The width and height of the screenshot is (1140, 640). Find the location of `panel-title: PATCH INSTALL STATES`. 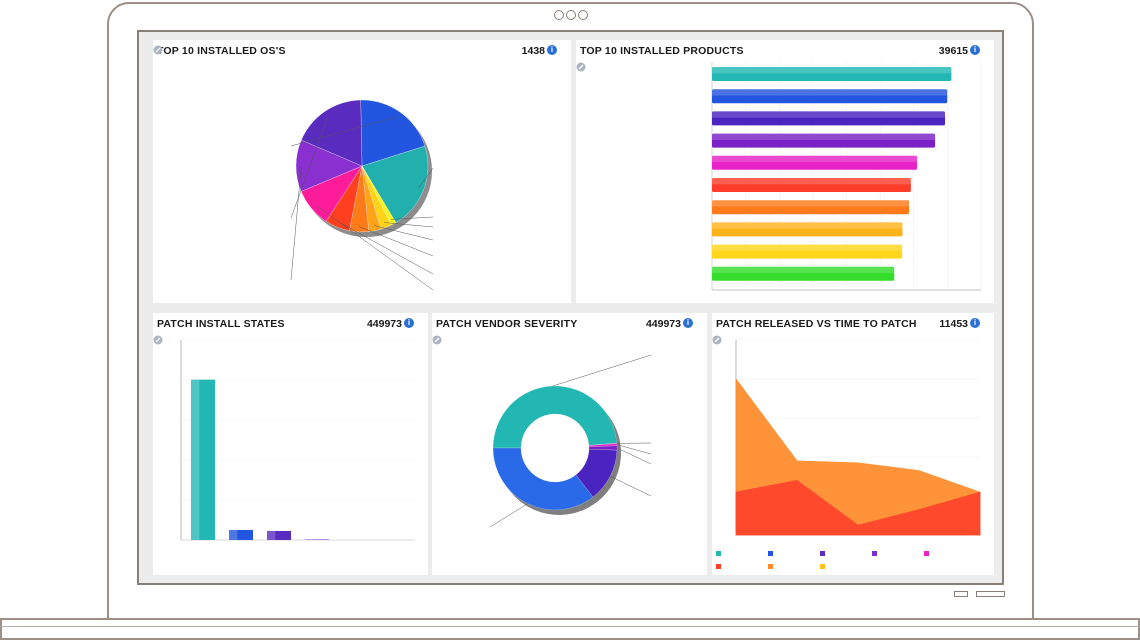

panel-title: PATCH INSTALL STATES is located at coordinates (221, 324).